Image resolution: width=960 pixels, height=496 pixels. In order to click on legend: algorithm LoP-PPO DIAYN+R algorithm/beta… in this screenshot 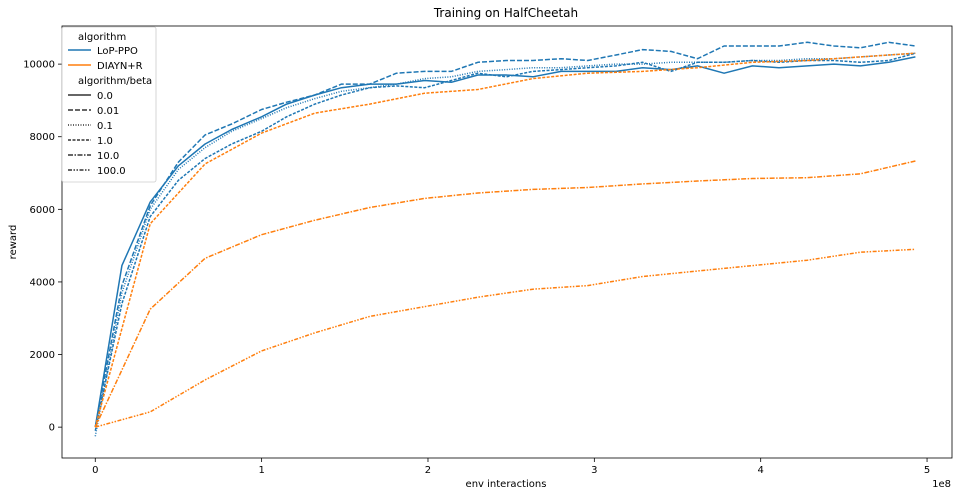, I will do `click(109, 104)`.